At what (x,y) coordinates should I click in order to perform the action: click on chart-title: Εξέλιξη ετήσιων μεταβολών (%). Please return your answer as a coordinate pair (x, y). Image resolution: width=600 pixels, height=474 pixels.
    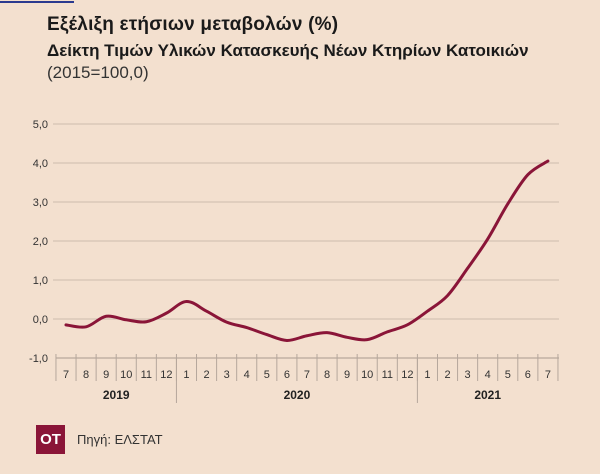
    Looking at the image, I should click on (193, 24).